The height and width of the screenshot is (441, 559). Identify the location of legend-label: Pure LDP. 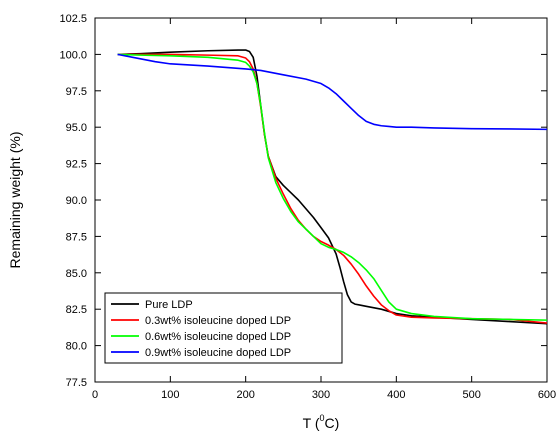
(169, 305).